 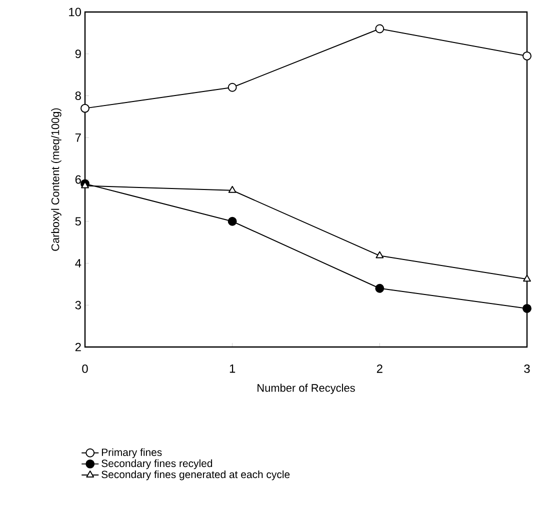 I want to click on y-tick-label: 4, so click(x=78, y=263).